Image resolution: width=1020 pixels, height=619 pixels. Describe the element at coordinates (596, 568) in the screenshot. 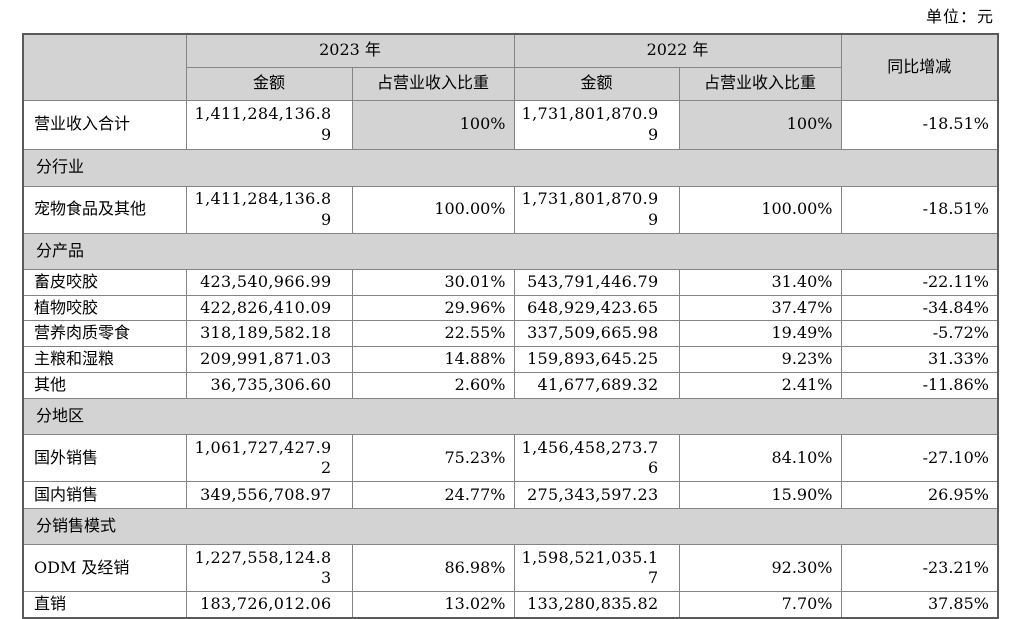

I see `amount-2022: 1,598,521,035.17` at that location.